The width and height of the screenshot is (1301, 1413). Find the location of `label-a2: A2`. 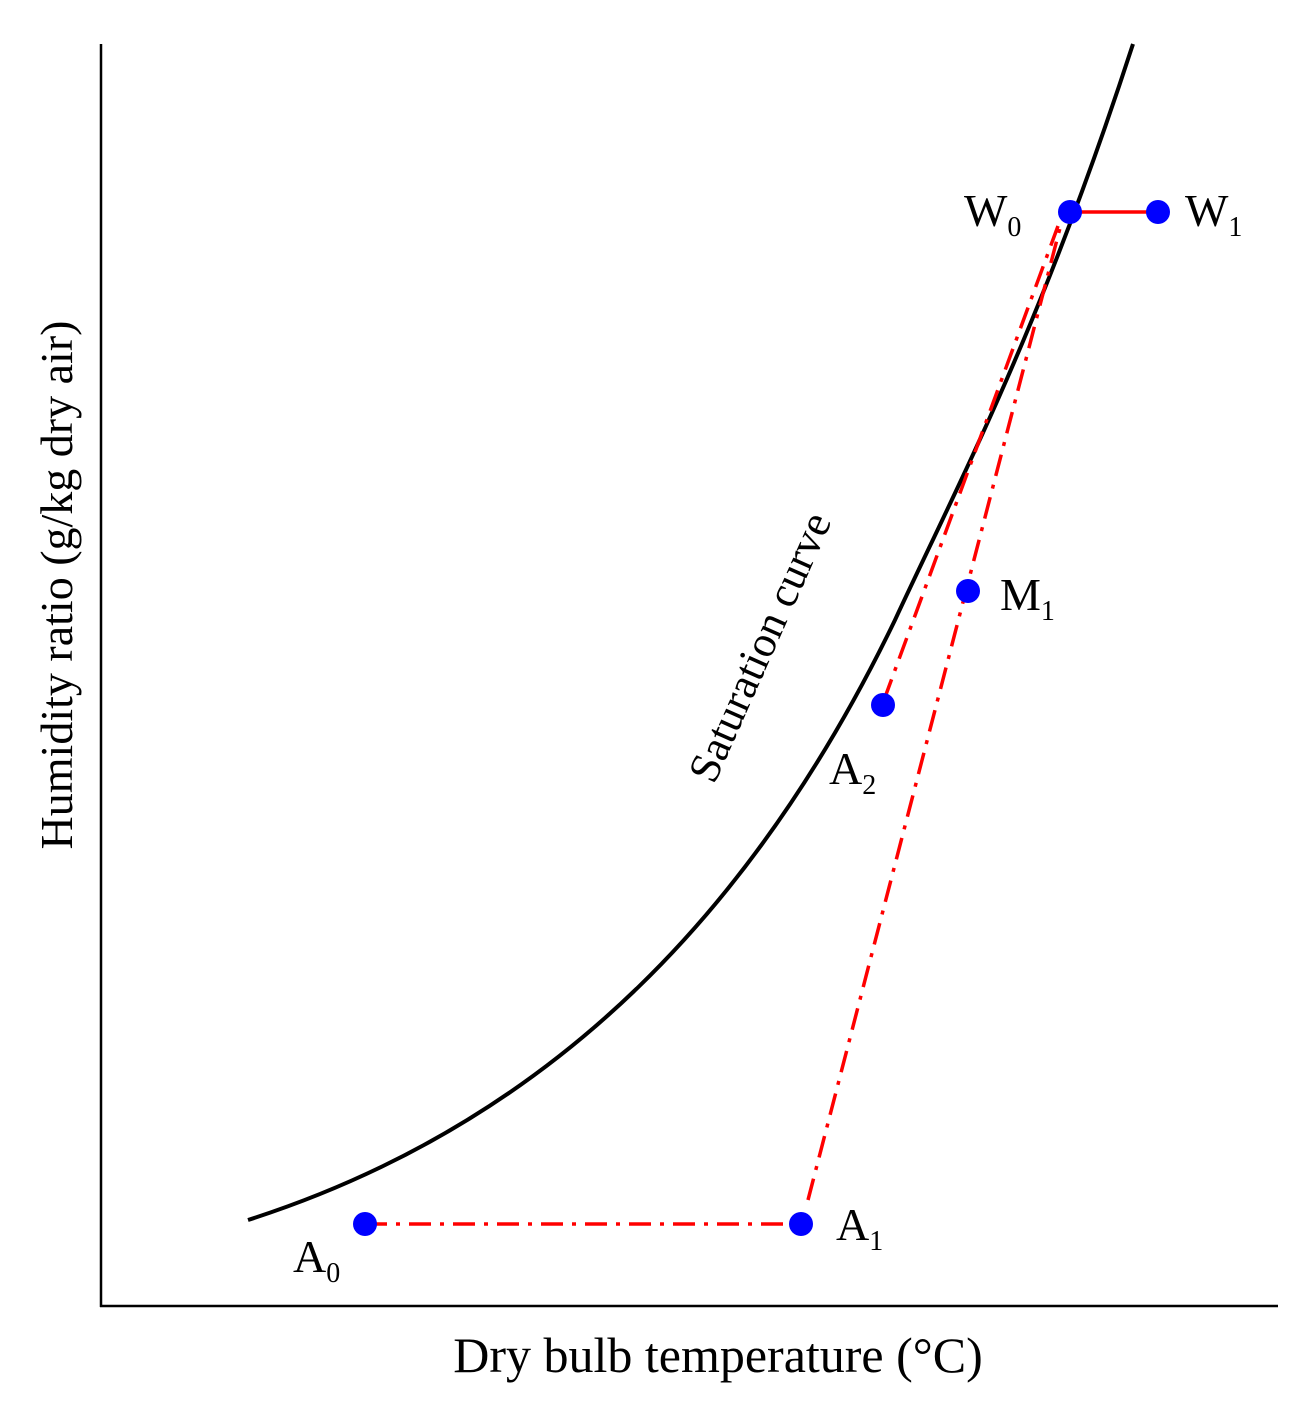

label-a2: A2 is located at coordinates (852, 772).